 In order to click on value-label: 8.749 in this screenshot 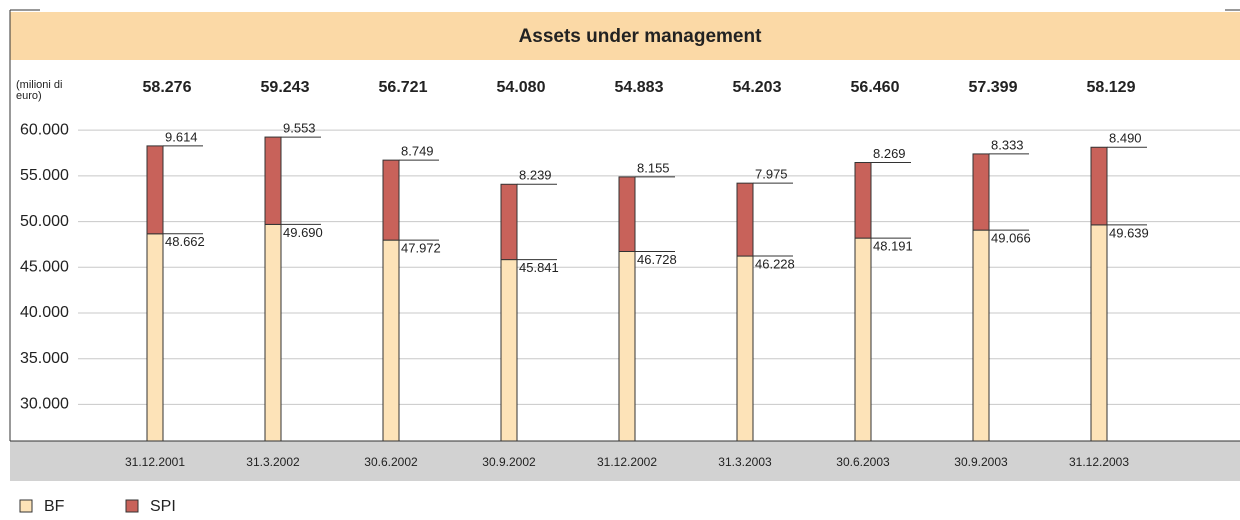, I will do `click(417, 151)`.